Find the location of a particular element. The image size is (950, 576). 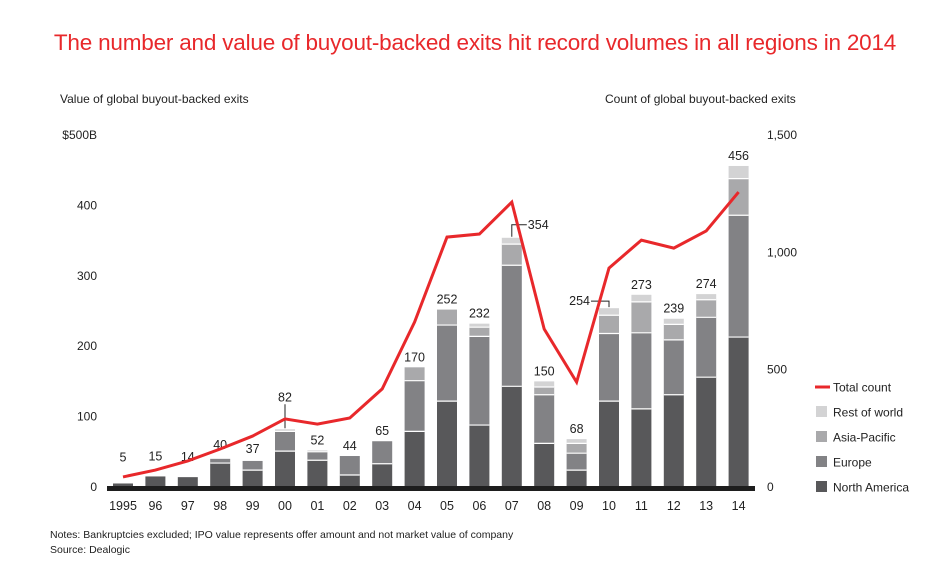

total-label: 252 is located at coordinates (447, 300).